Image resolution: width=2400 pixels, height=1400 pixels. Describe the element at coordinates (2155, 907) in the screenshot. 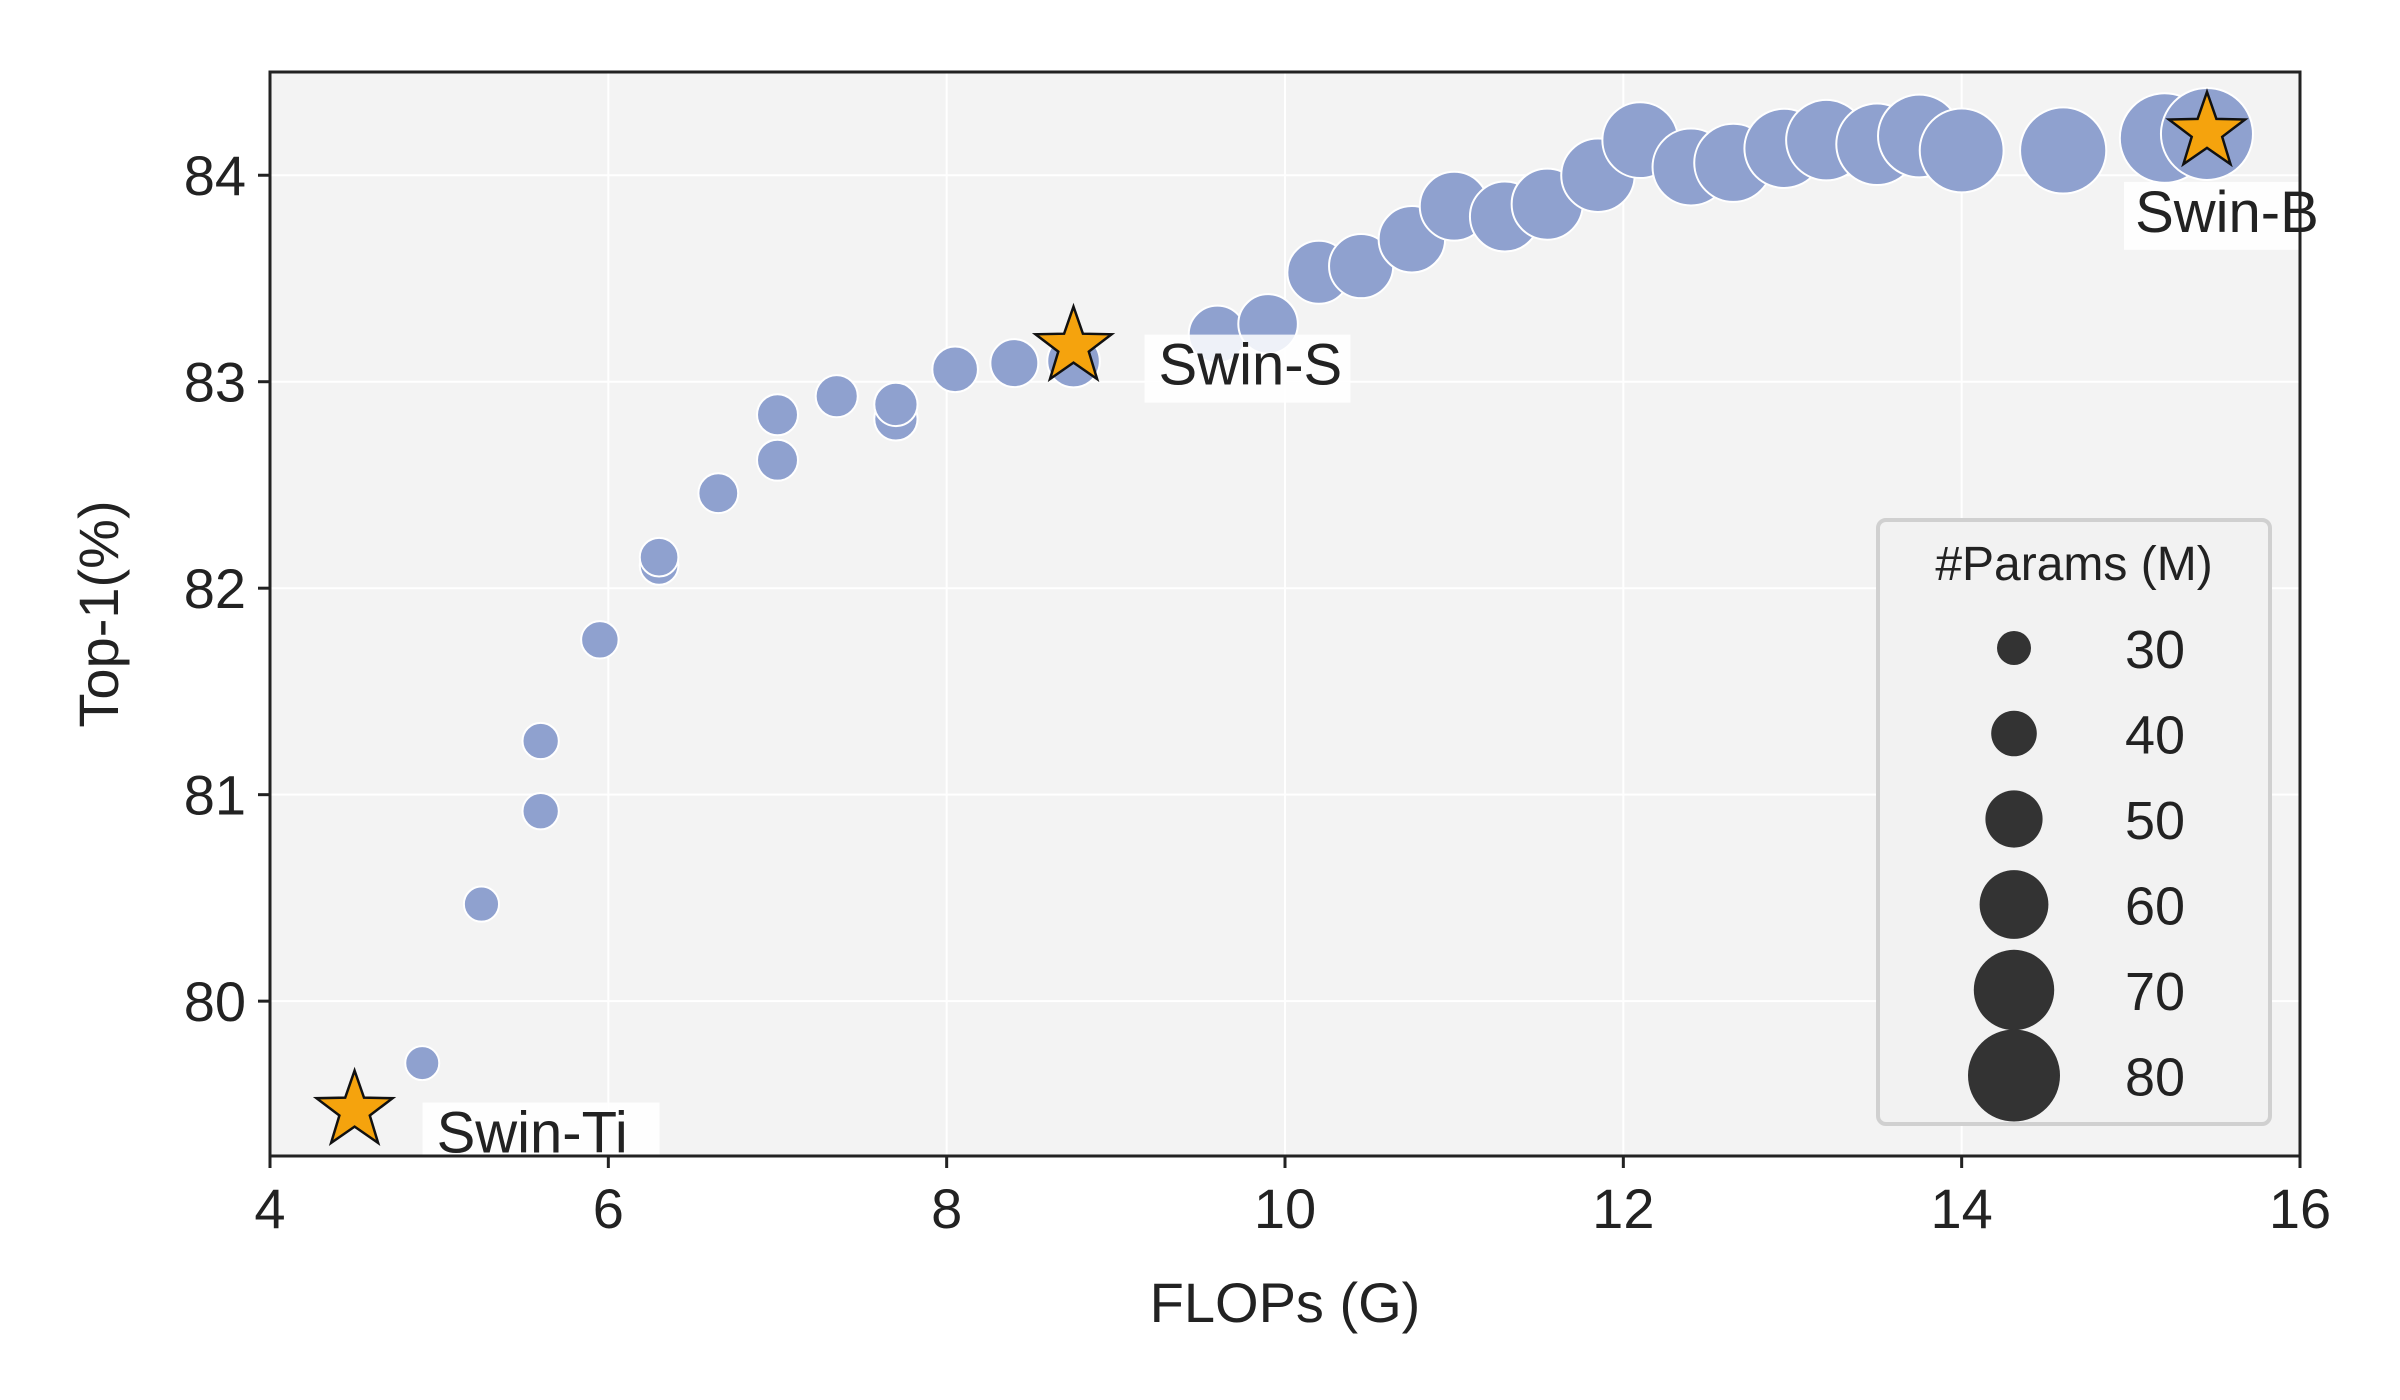

I see `legend-label: 60` at that location.